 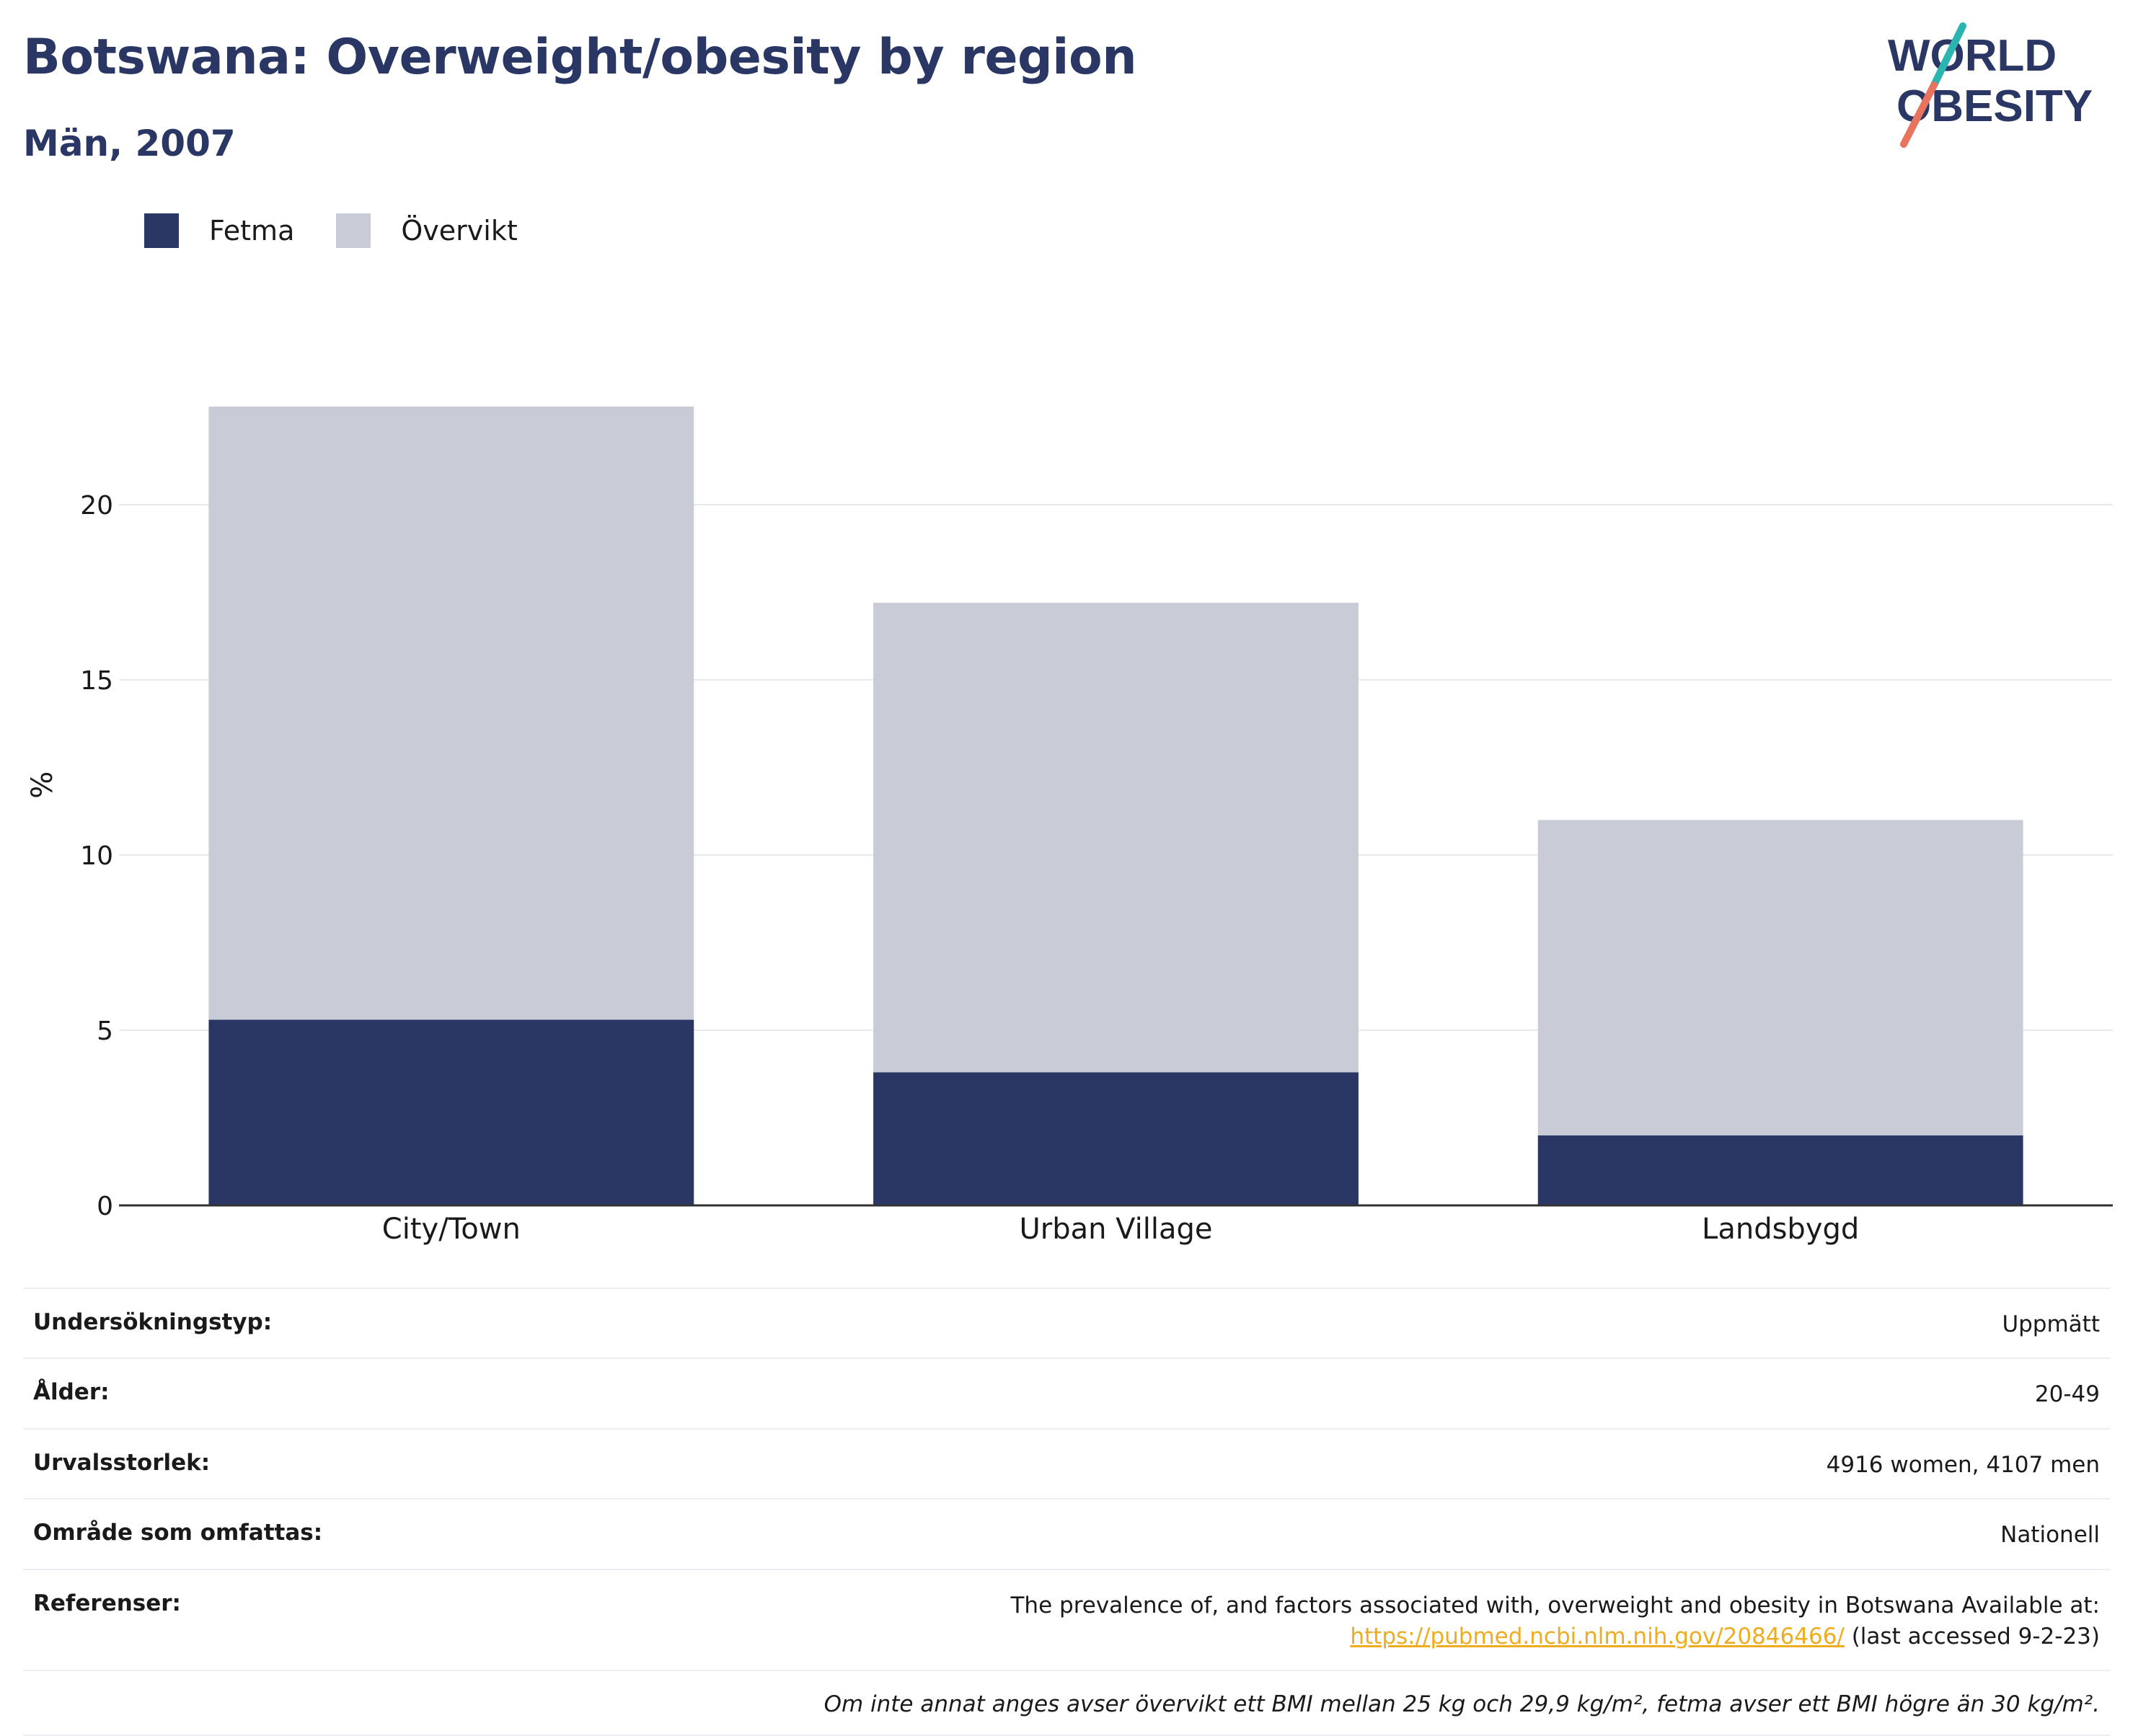 I want to click on meta-label: Undersökningstyp:, so click(x=153, y=1322).